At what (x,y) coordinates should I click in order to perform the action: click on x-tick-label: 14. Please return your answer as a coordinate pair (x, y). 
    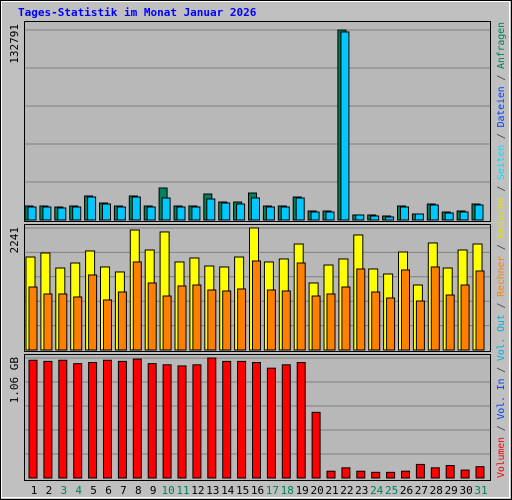
    Looking at the image, I should click on (228, 490).